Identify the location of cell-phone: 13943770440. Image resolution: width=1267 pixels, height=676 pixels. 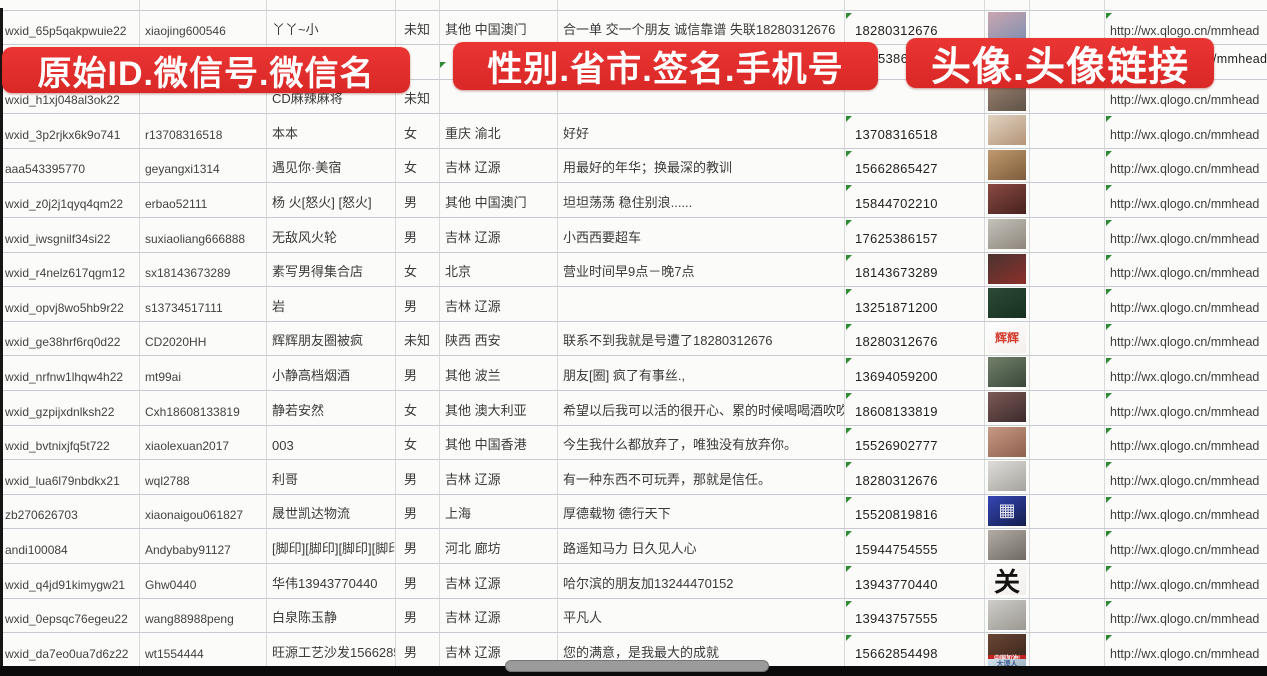
(915, 581).